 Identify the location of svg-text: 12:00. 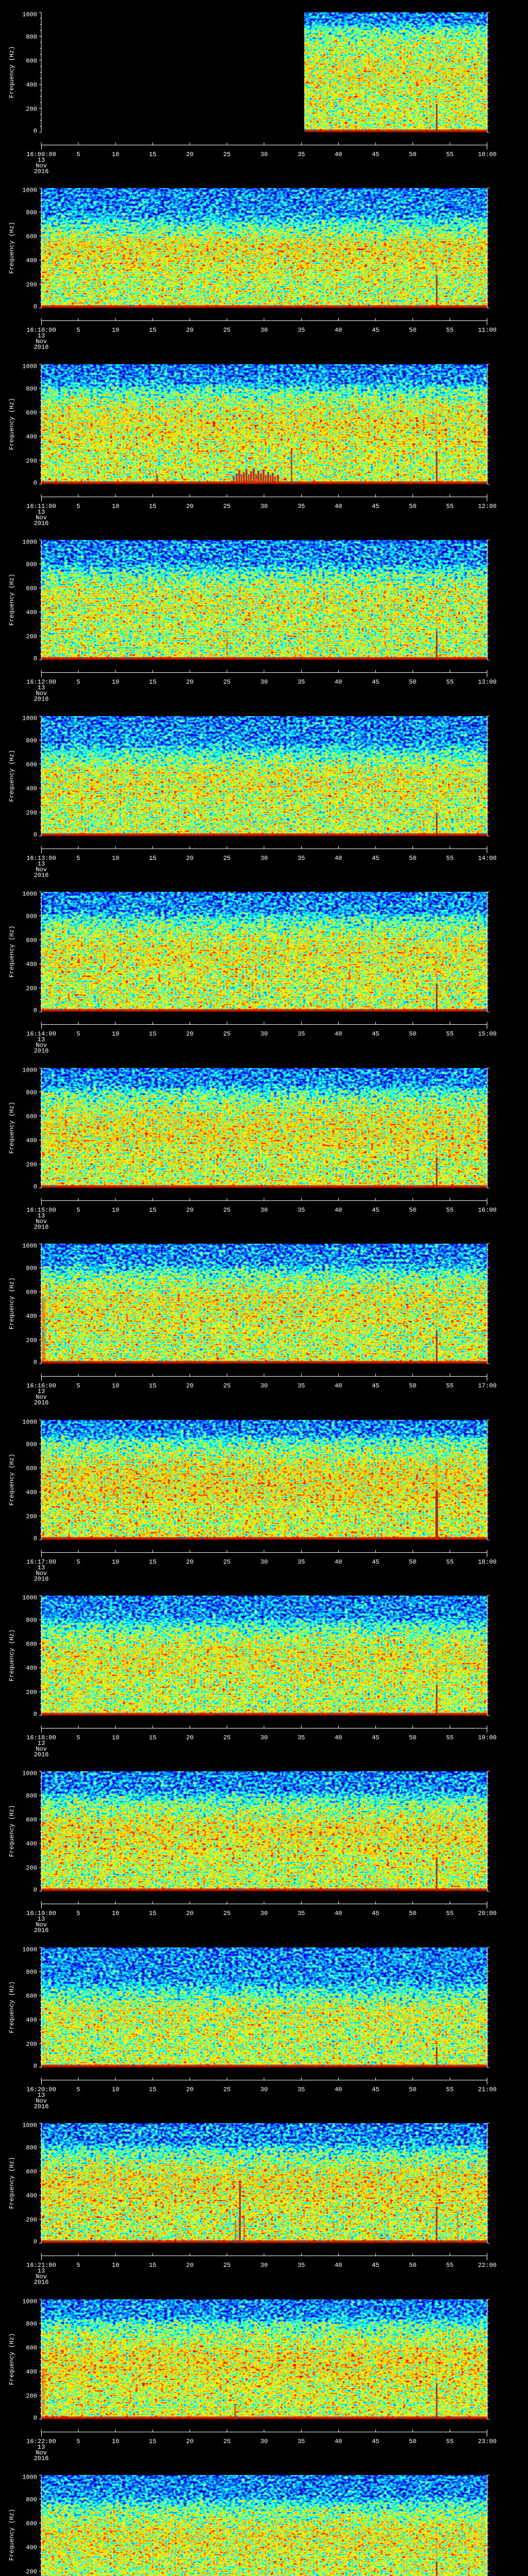
(487, 506).